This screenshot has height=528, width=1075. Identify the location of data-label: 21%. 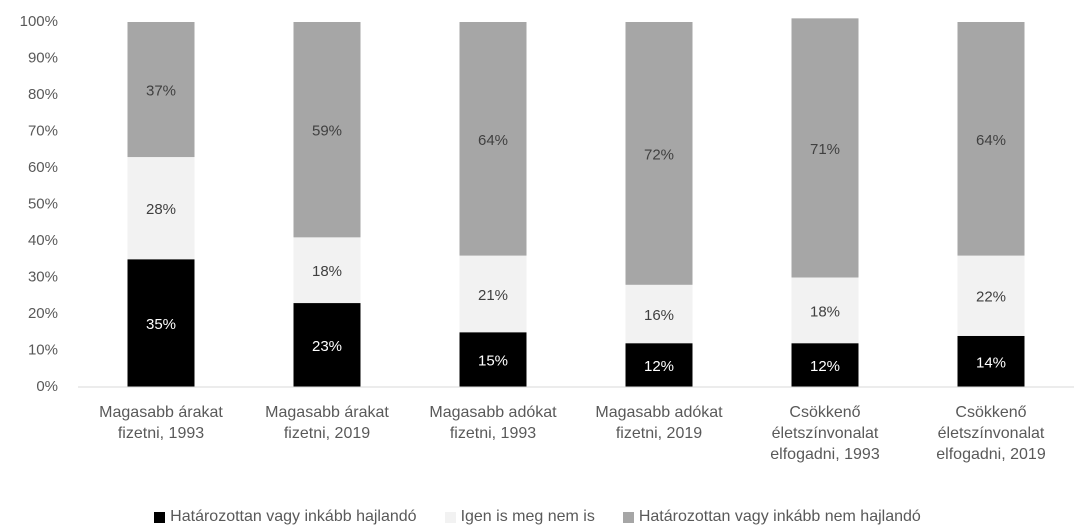
(493, 295).